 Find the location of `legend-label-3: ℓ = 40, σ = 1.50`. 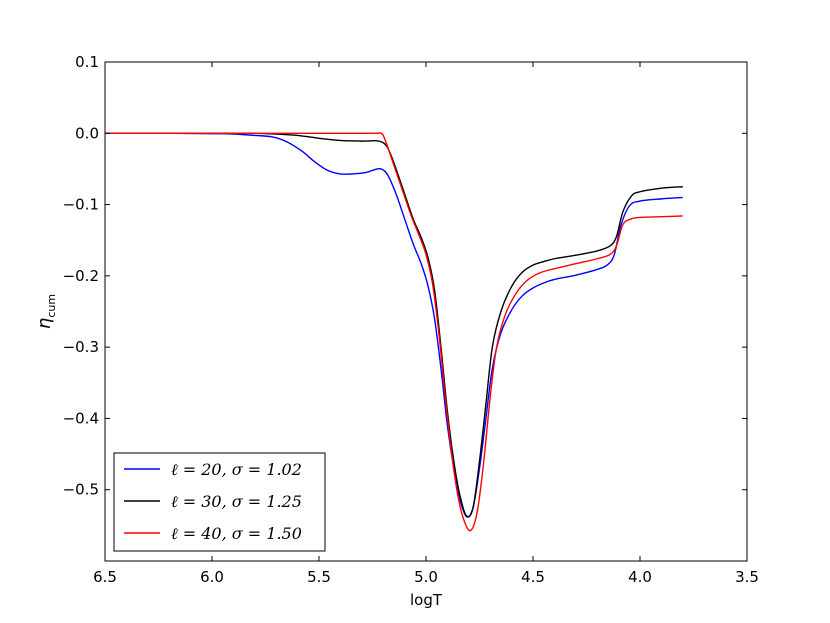

legend-label-3: ℓ = 40, σ = 1.50 is located at coordinates (236, 533).